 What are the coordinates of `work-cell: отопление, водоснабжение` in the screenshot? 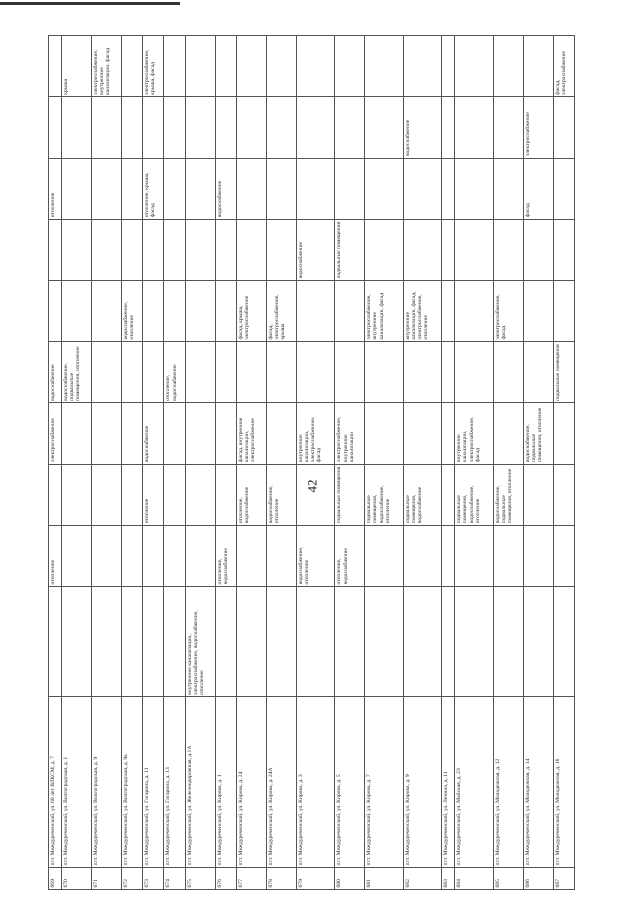 It's located at (226, 556).